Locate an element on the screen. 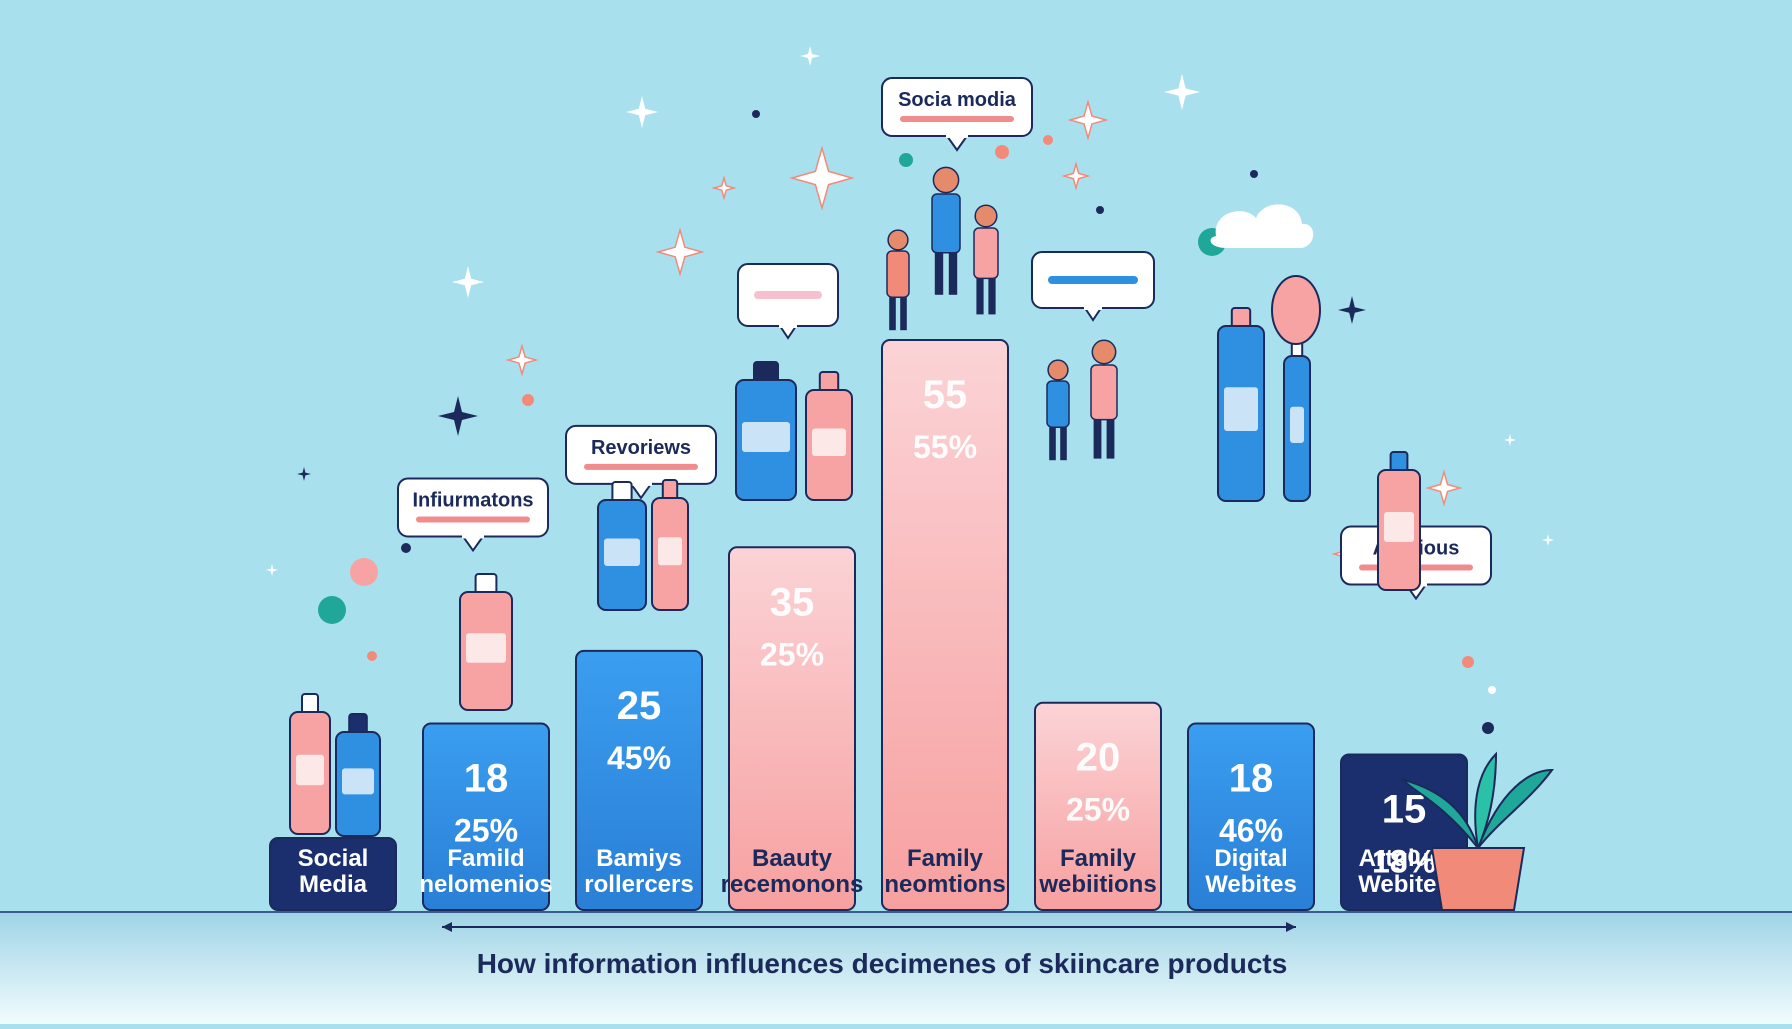  bar-value-4: 35 is located at coordinates (792, 602).